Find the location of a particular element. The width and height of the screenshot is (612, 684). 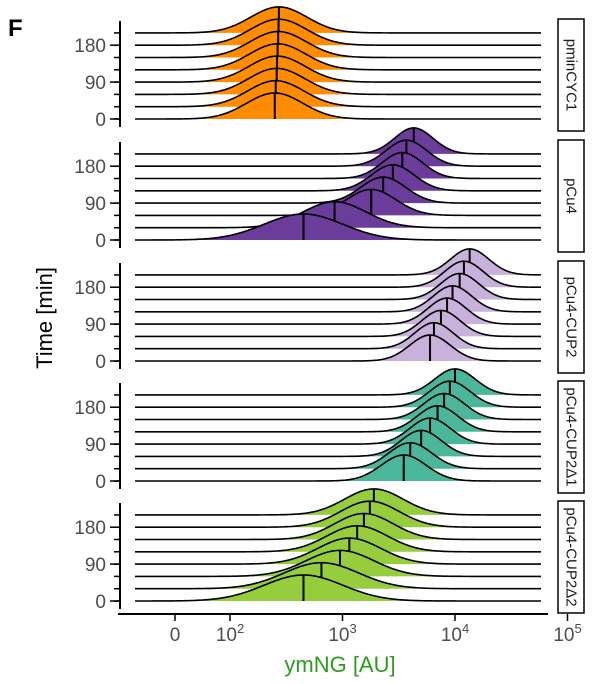

x-tick-label: 10³ is located at coordinates (342, 633).